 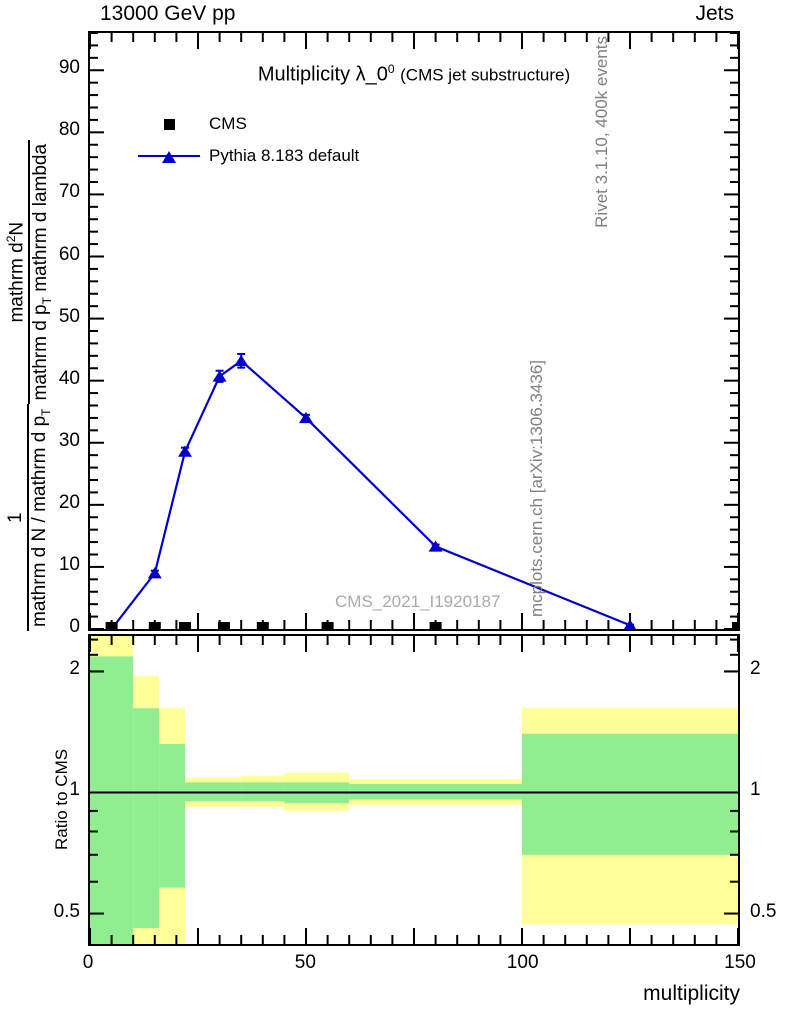 I want to click on ratio-y-tick-label-right-0.5: 0.5, so click(x=763, y=911).